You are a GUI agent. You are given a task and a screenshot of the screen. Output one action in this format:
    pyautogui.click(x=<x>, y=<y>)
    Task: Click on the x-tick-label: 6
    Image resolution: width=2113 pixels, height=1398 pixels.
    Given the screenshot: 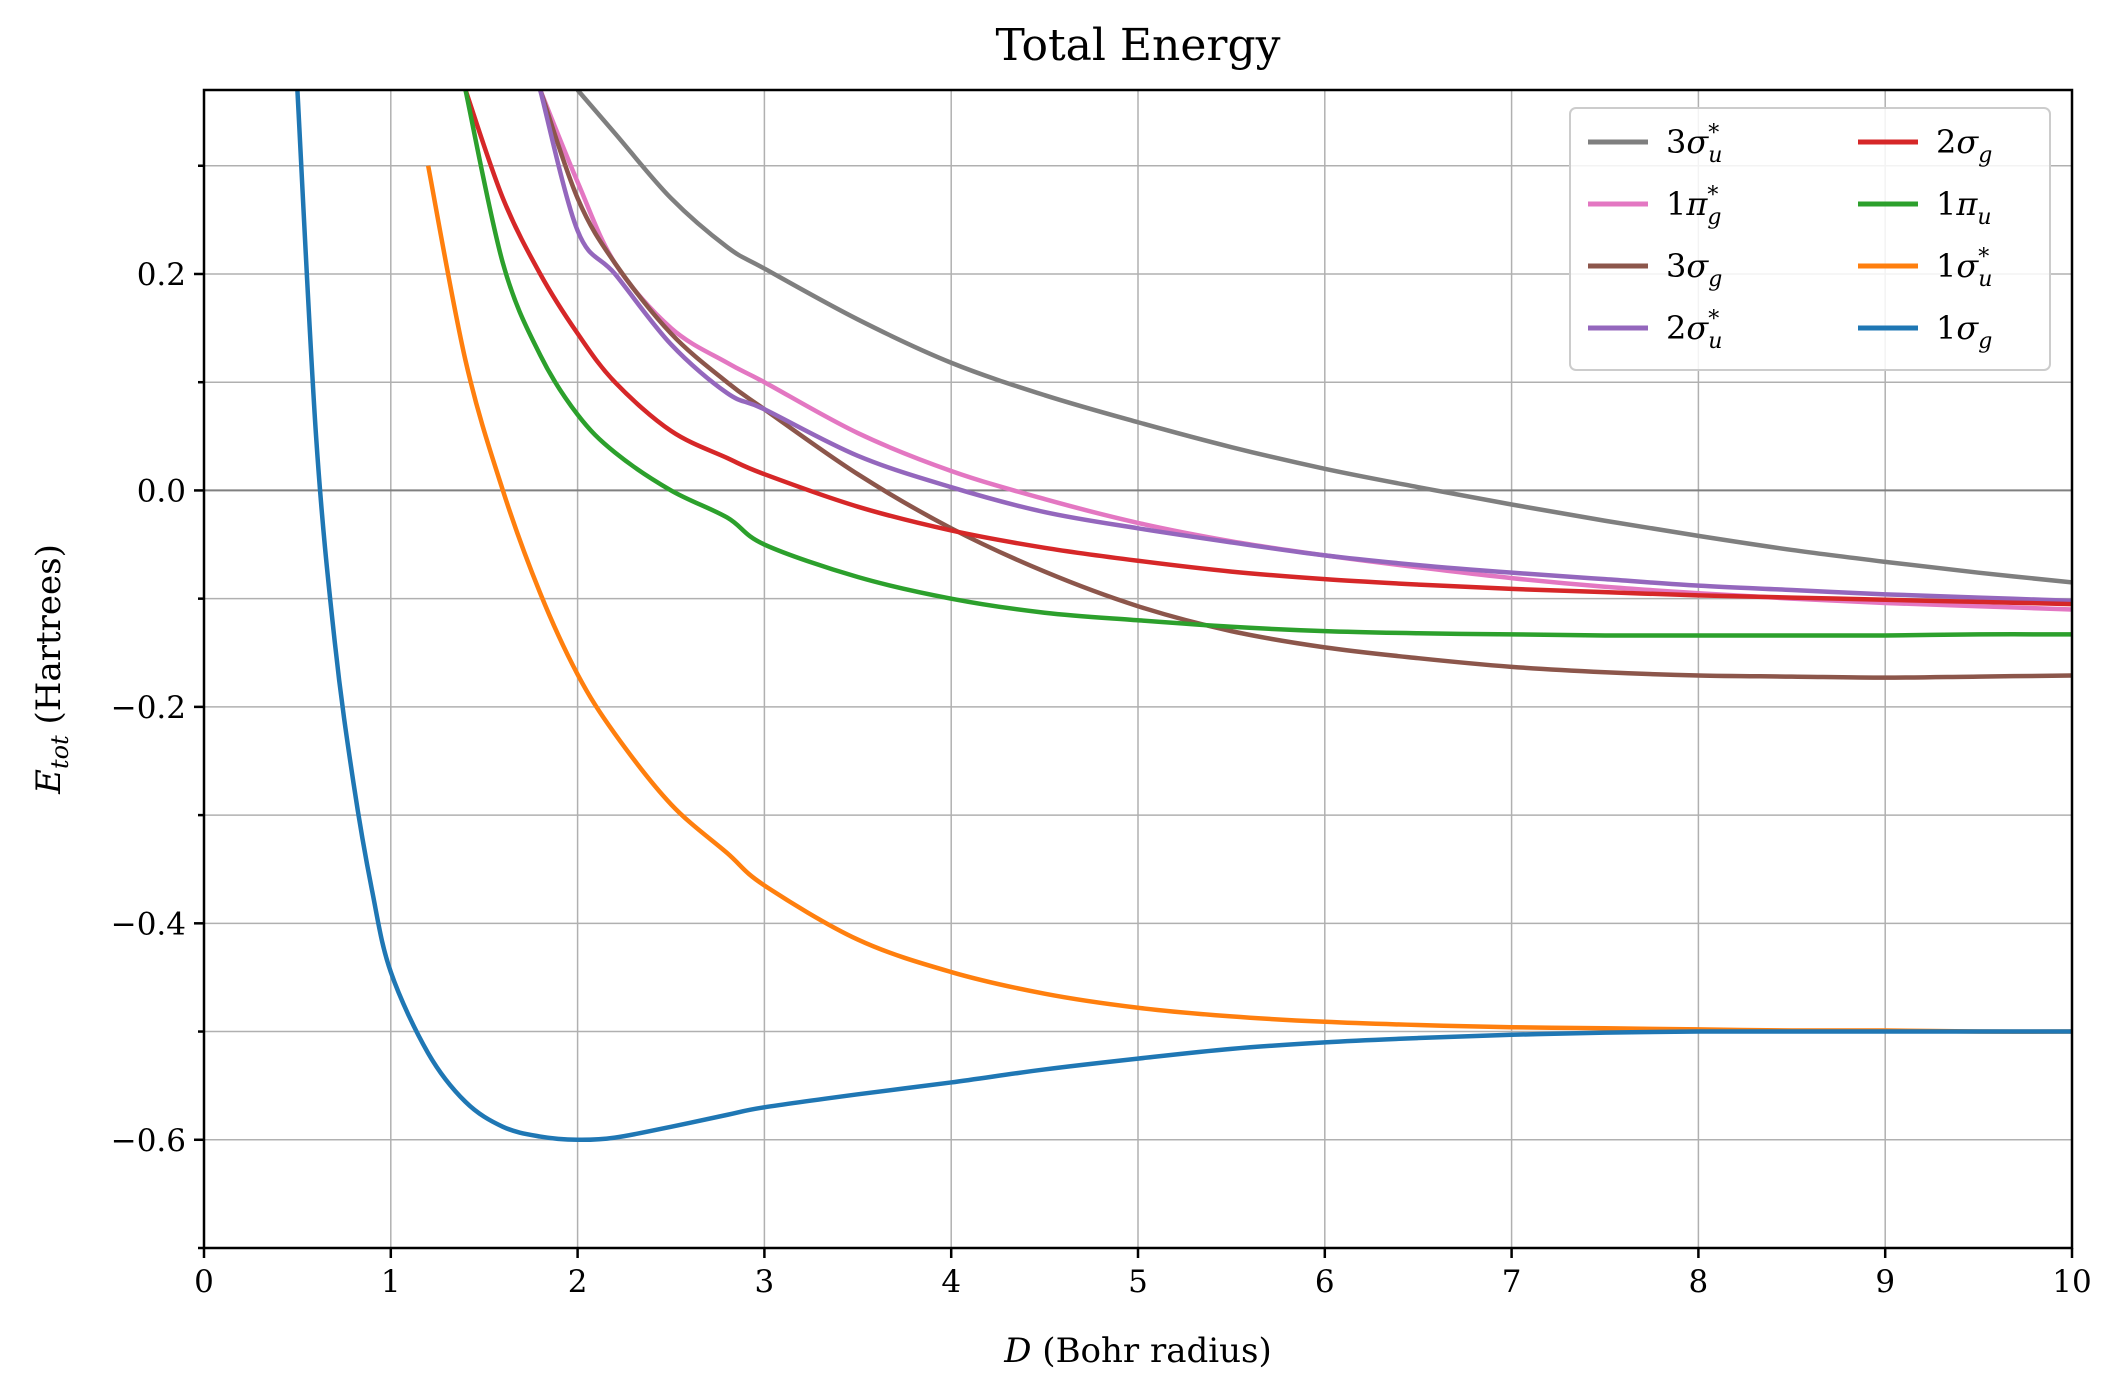 What is the action you would take?
    pyautogui.click(x=1325, y=1282)
    